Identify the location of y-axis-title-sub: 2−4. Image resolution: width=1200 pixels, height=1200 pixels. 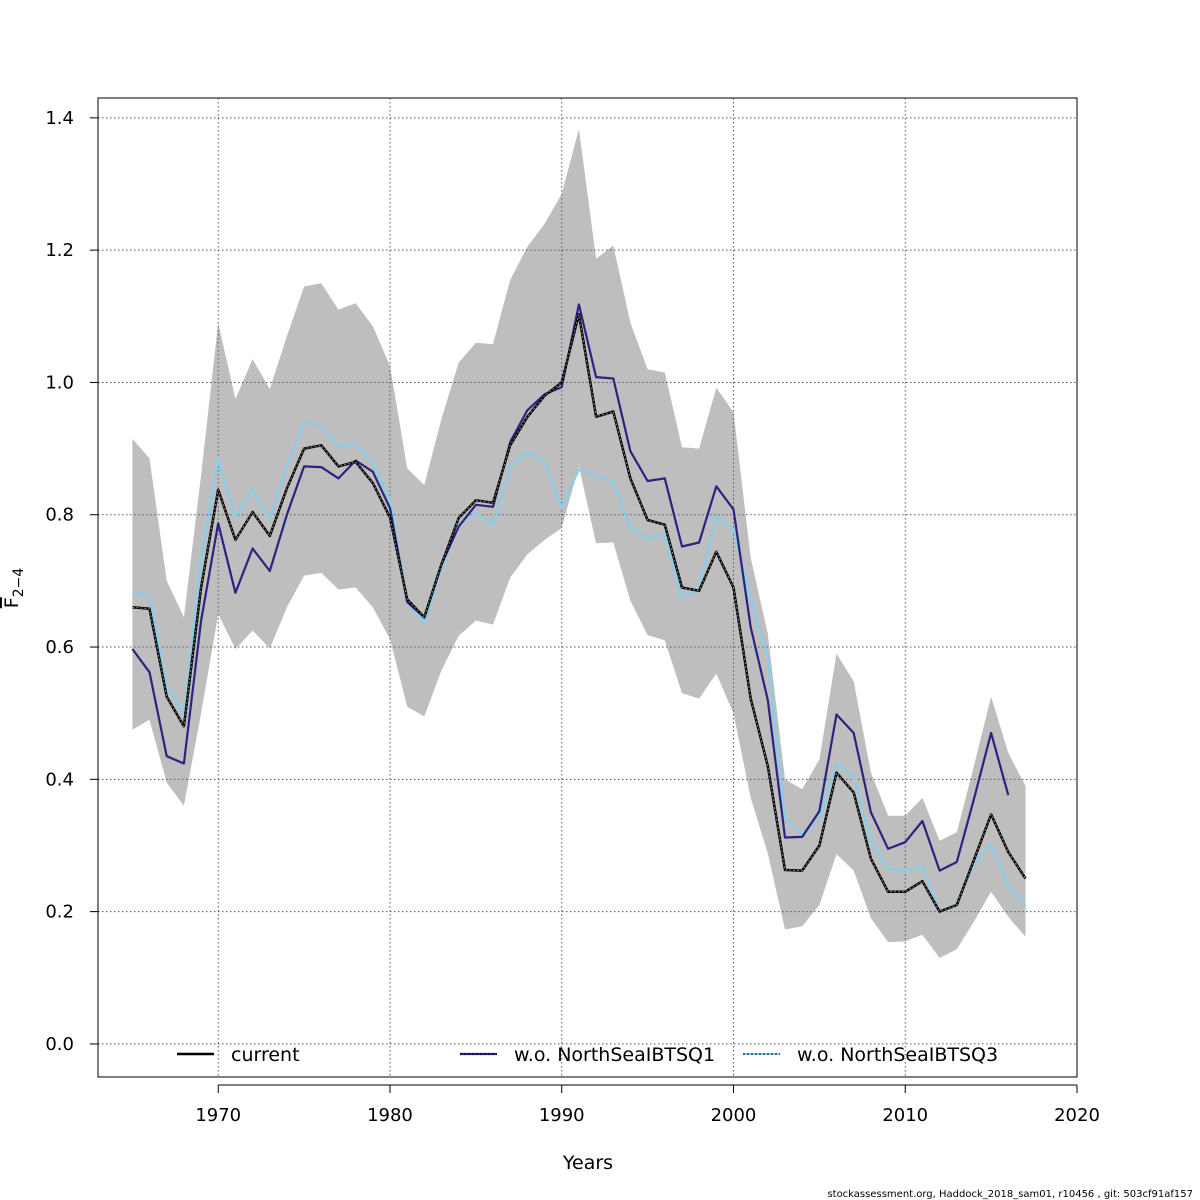
(19, 583).